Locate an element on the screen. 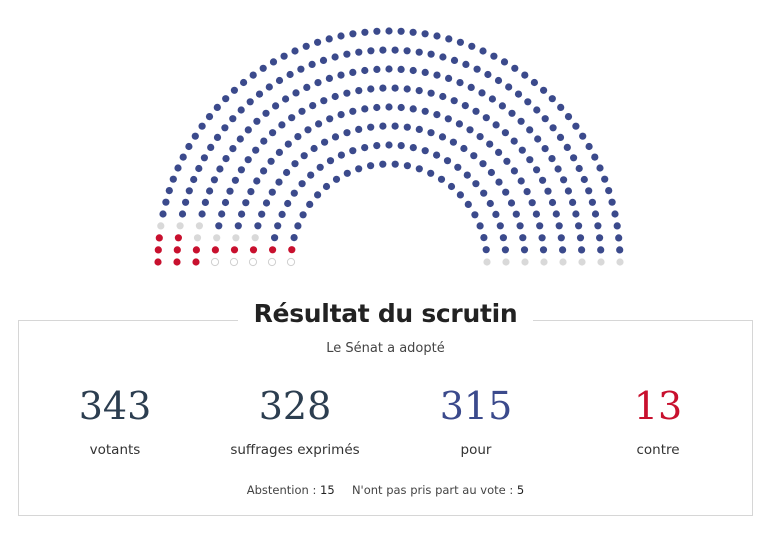 This screenshot has height=533, width=771. result-subtitle: Le Sénat a adopté is located at coordinates (385, 348).